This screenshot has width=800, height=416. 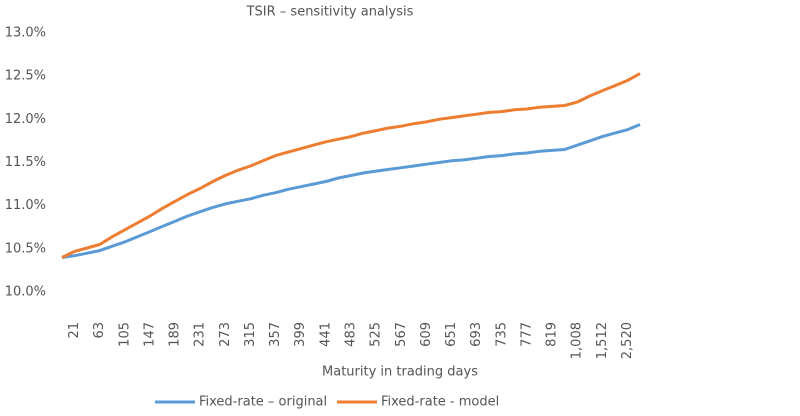 What do you see at coordinates (501, 334) in the screenshot?
I see `x-tick-label: 735` at bounding box center [501, 334].